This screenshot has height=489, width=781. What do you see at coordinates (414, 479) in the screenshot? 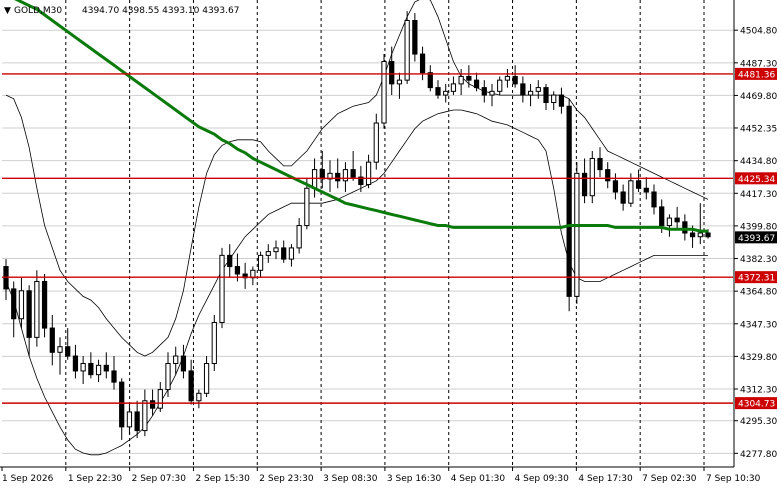
I see `time-tick-label: 3 Sep 16:30` at bounding box center [414, 479].